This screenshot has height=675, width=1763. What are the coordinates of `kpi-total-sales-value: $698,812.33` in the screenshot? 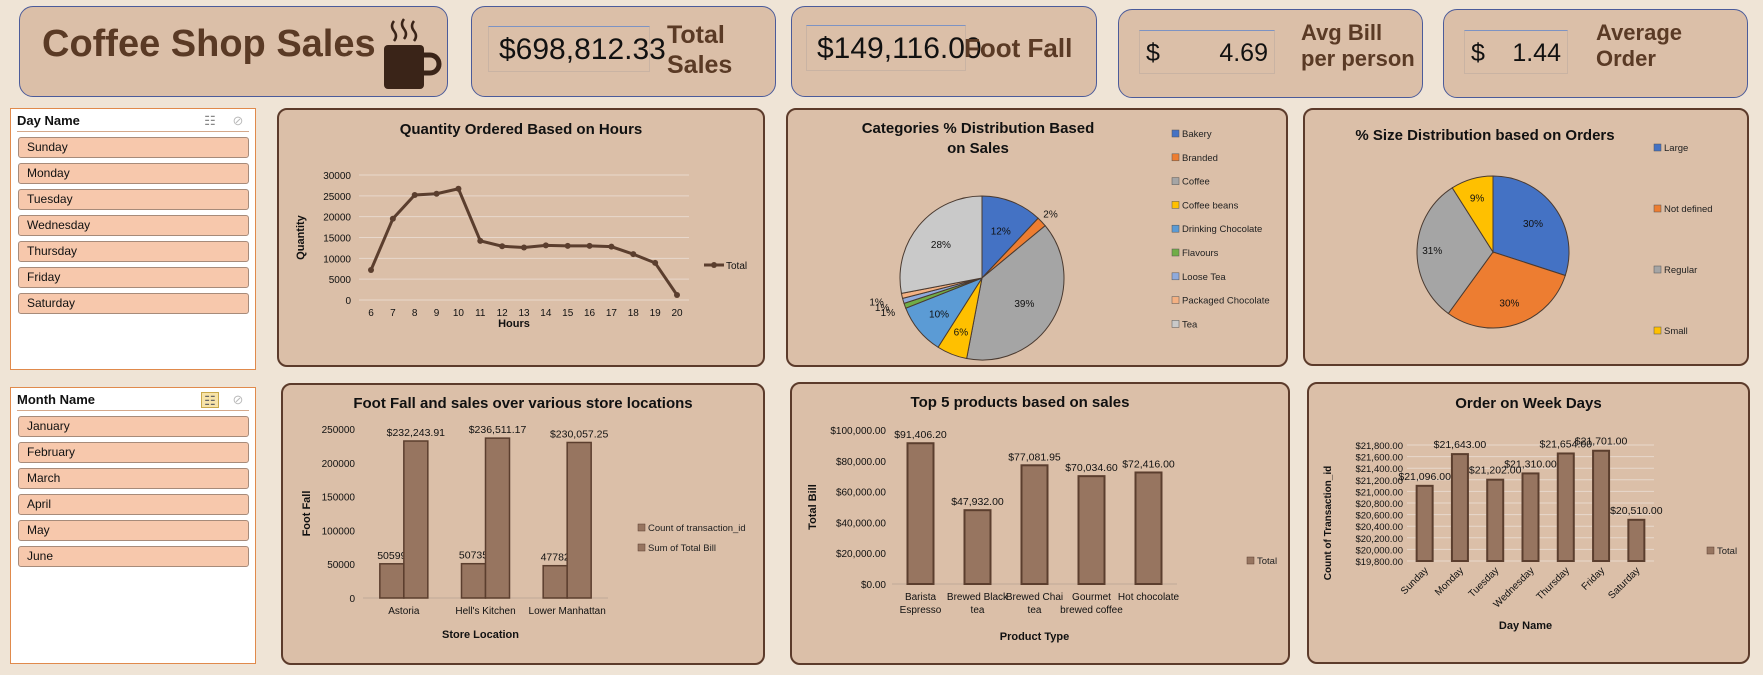 It's located at (577, 49).